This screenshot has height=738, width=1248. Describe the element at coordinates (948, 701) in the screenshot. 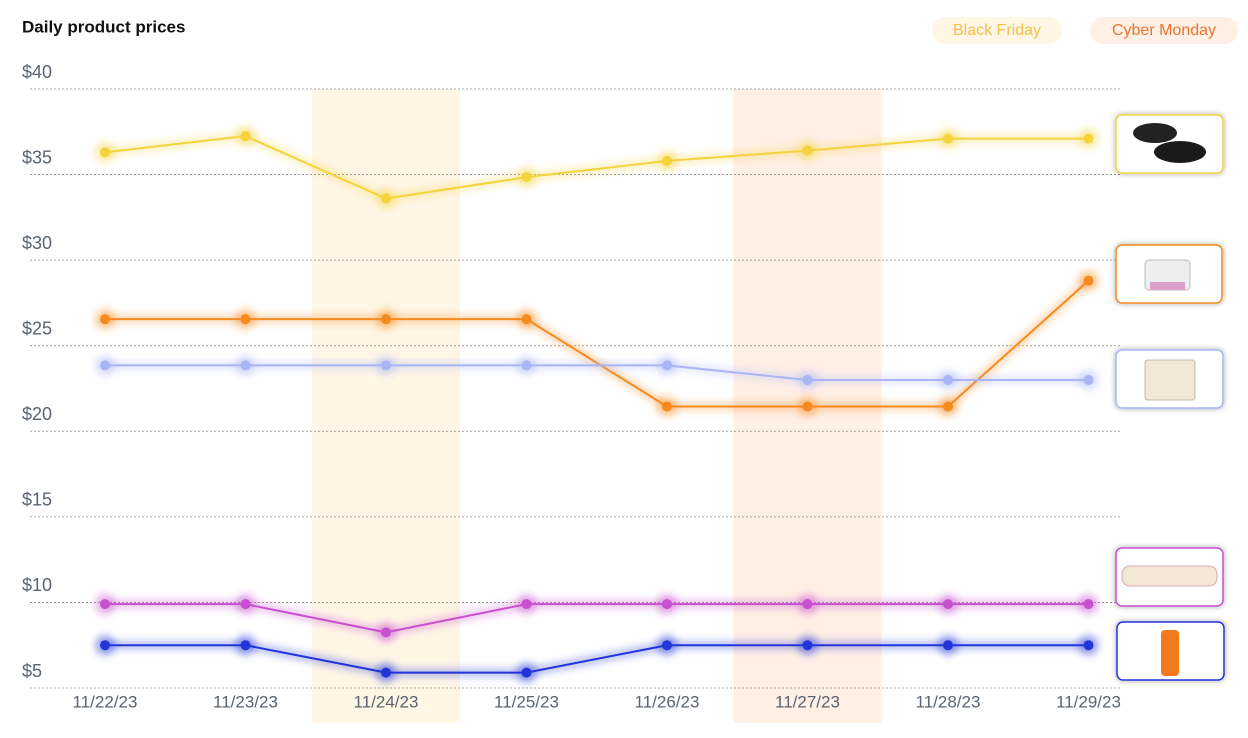

I see `x-tick-label: 11/28/23` at that location.